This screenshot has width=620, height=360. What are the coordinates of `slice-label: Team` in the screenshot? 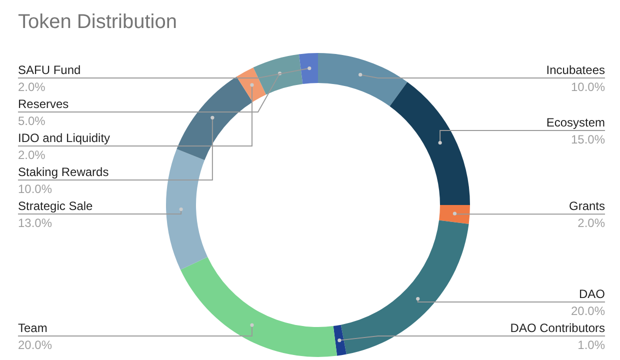 It's located at (33, 328).